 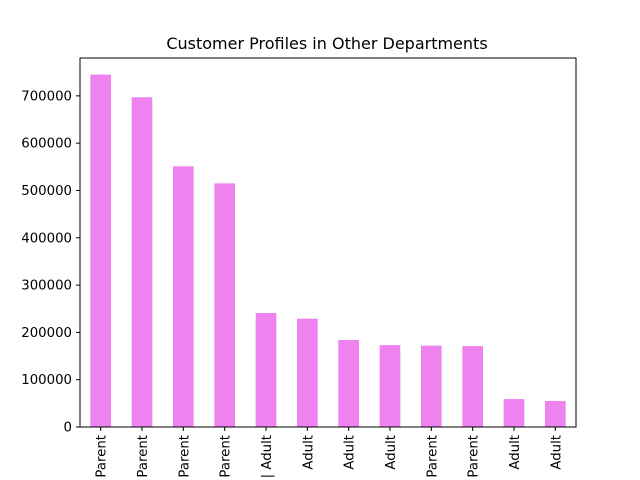 What do you see at coordinates (350, 452) in the screenshot?
I see `x-tick-label-7: Adult` at bounding box center [350, 452].